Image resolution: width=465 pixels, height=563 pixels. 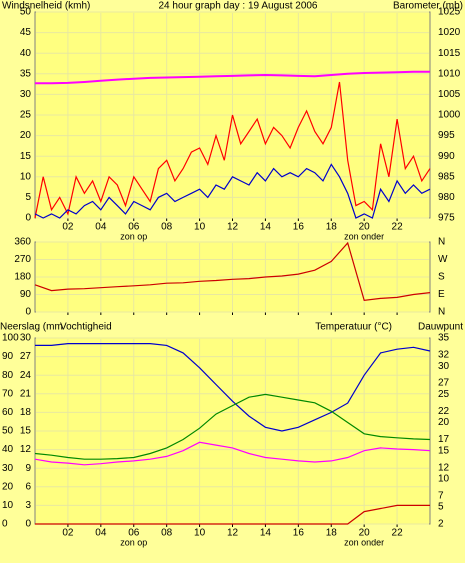 What do you see at coordinates (449, 32) in the screenshot?
I see `y-tick-label: 1020` at bounding box center [449, 32].